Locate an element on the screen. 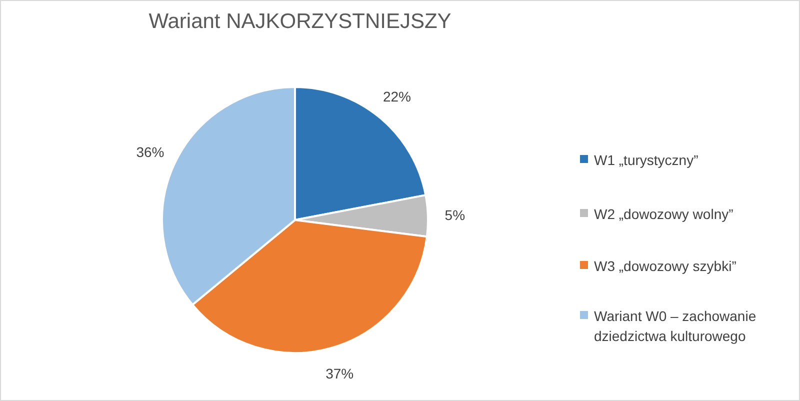 Image resolution: width=800 pixels, height=401 pixels. data-label: 37% is located at coordinates (340, 374).